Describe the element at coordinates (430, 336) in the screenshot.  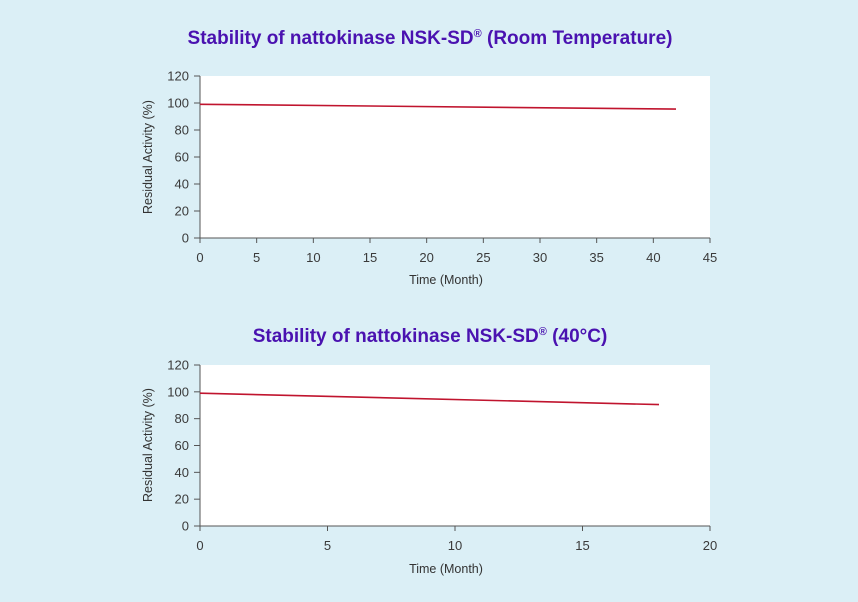
I see `chart-title: Stability of nattokinase NSK-SD® (40°C)` at that location.